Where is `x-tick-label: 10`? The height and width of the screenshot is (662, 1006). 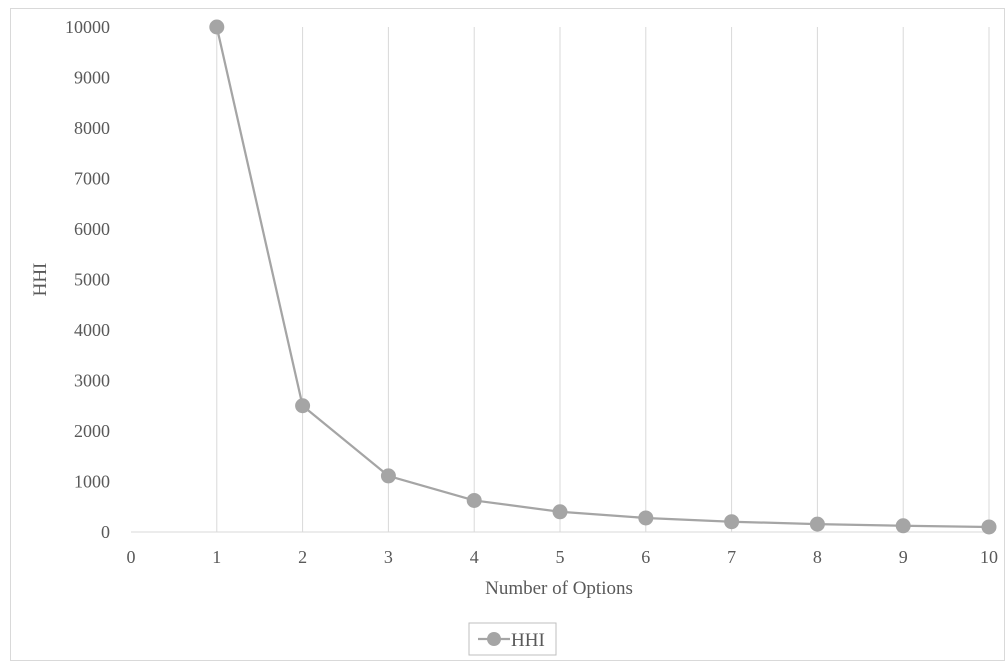
x-tick-label: 10 is located at coordinates (989, 557).